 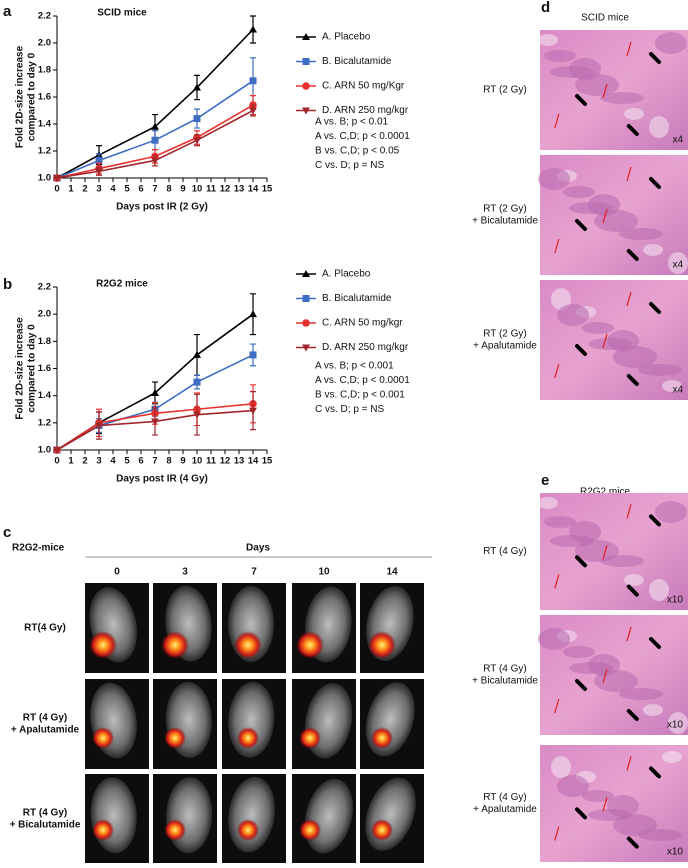 I want to click on x-tick-label: 8, so click(x=168, y=189).